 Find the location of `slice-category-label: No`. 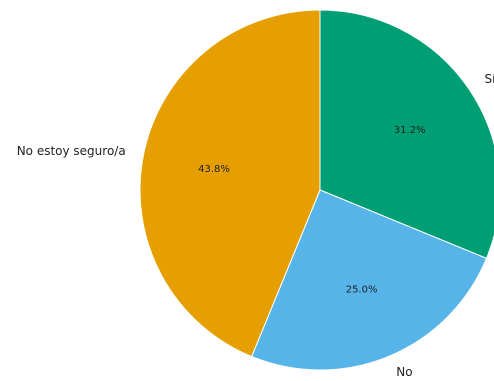

slice-category-label: No is located at coordinates (404, 372).